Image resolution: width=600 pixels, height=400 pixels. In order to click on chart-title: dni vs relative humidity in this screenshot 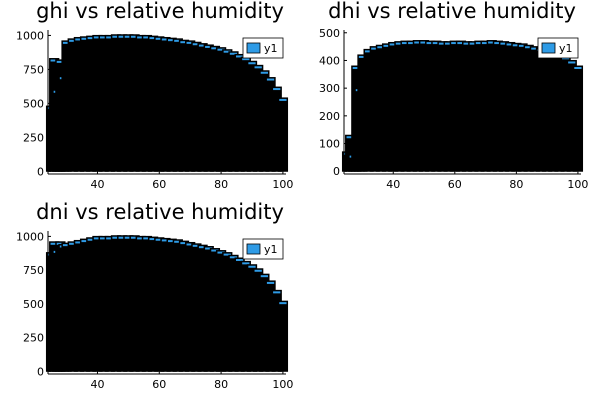, I will do `click(160, 212)`.